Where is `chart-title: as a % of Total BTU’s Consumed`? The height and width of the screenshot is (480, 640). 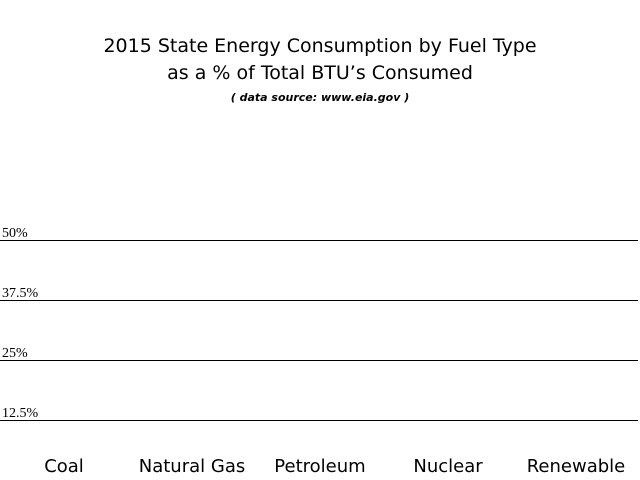
chart-title: as a % of Total BTU’s Consumed is located at coordinates (320, 73).